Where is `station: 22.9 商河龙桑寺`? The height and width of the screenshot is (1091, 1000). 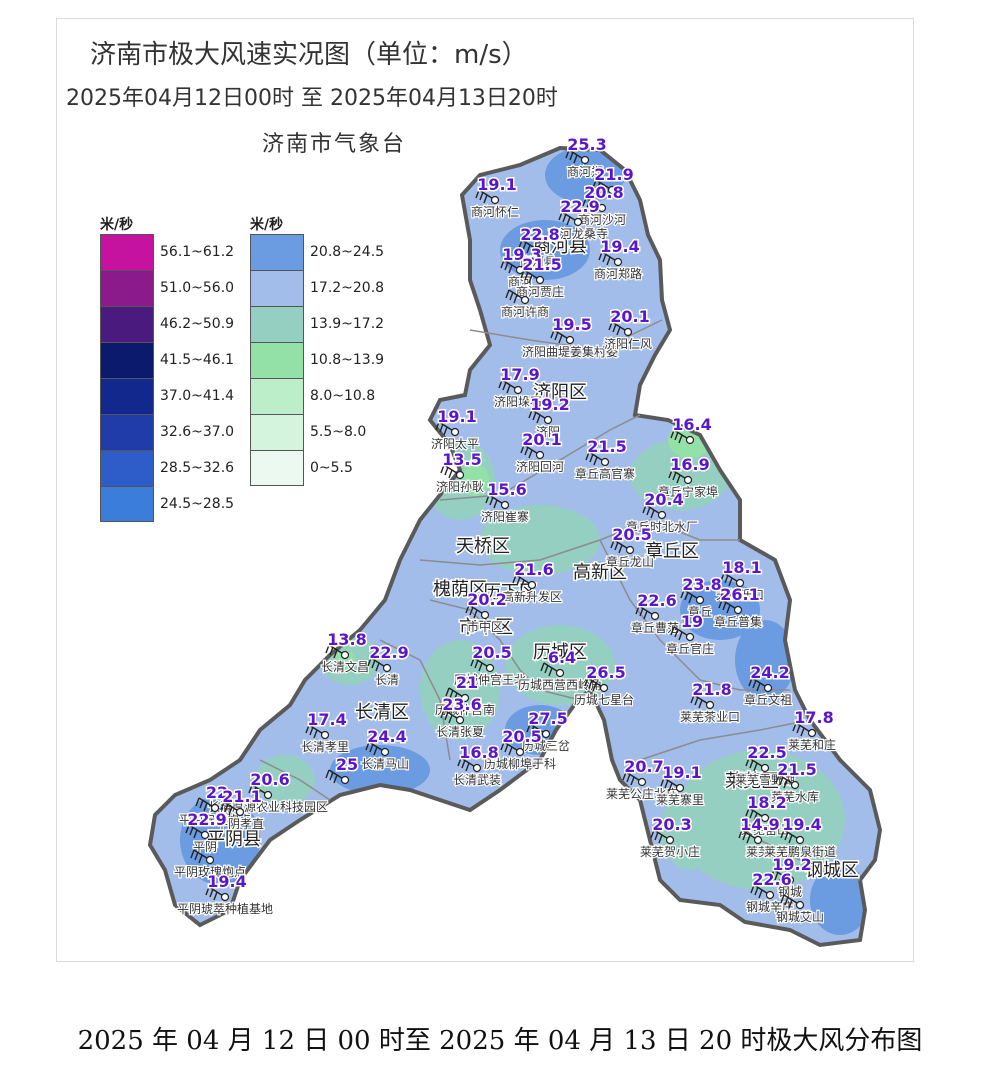
station: 22.9 商河龙桑寺 is located at coordinates (578, 219).